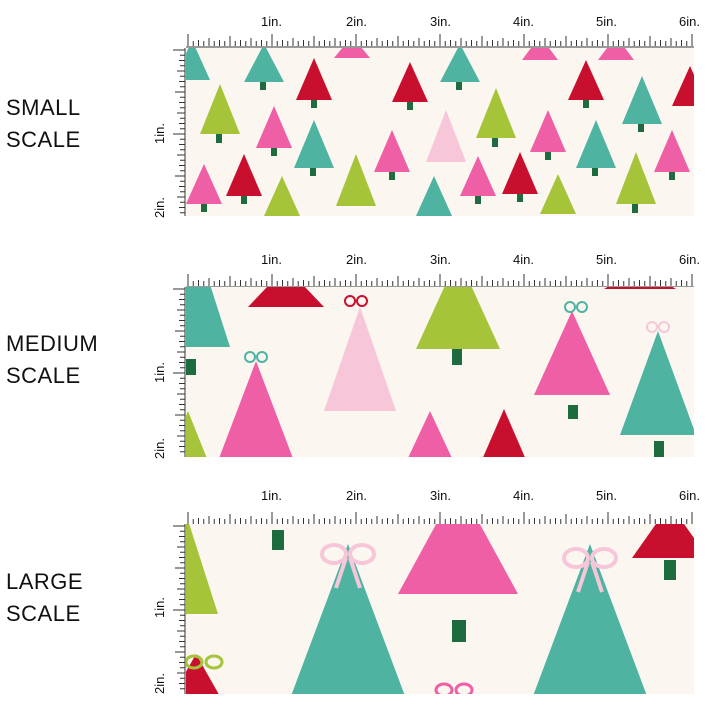 The height and width of the screenshot is (720, 720). What do you see at coordinates (45, 581) in the screenshot?
I see `label-line-1: LARGE` at bounding box center [45, 581].